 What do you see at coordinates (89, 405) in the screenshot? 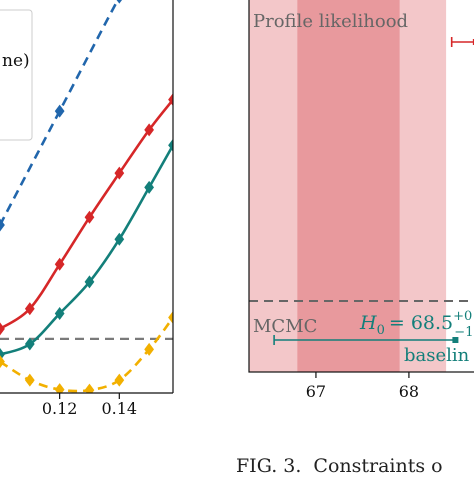
I see `x-axis-ticks: 0.12 0.14` at bounding box center [89, 405].